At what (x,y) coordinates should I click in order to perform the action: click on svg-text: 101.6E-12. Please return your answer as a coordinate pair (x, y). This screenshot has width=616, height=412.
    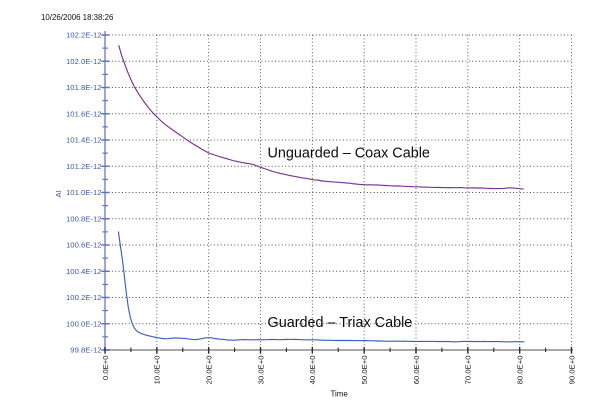
    Looking at the image, I should click on (83, 113).